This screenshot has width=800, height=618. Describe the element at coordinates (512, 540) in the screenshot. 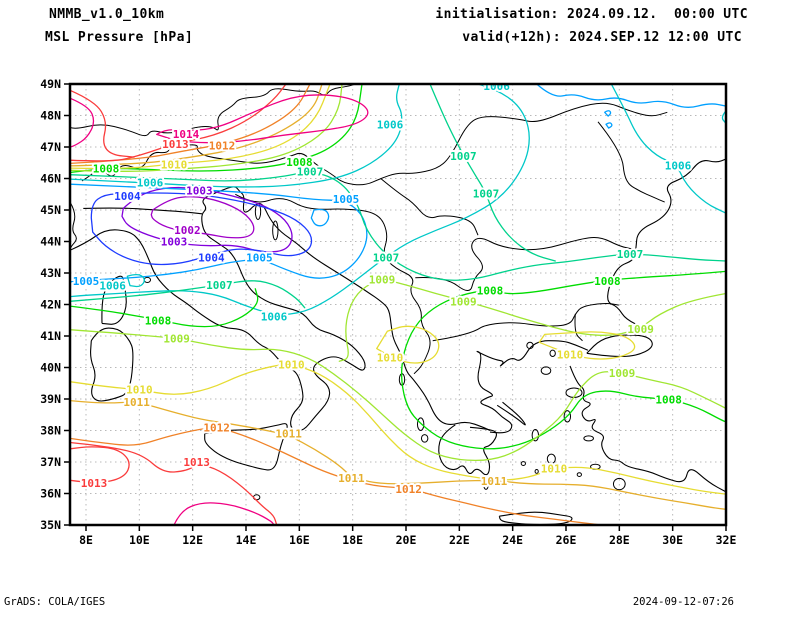

I see `lon-tick-label-24E: 24E` at that location.